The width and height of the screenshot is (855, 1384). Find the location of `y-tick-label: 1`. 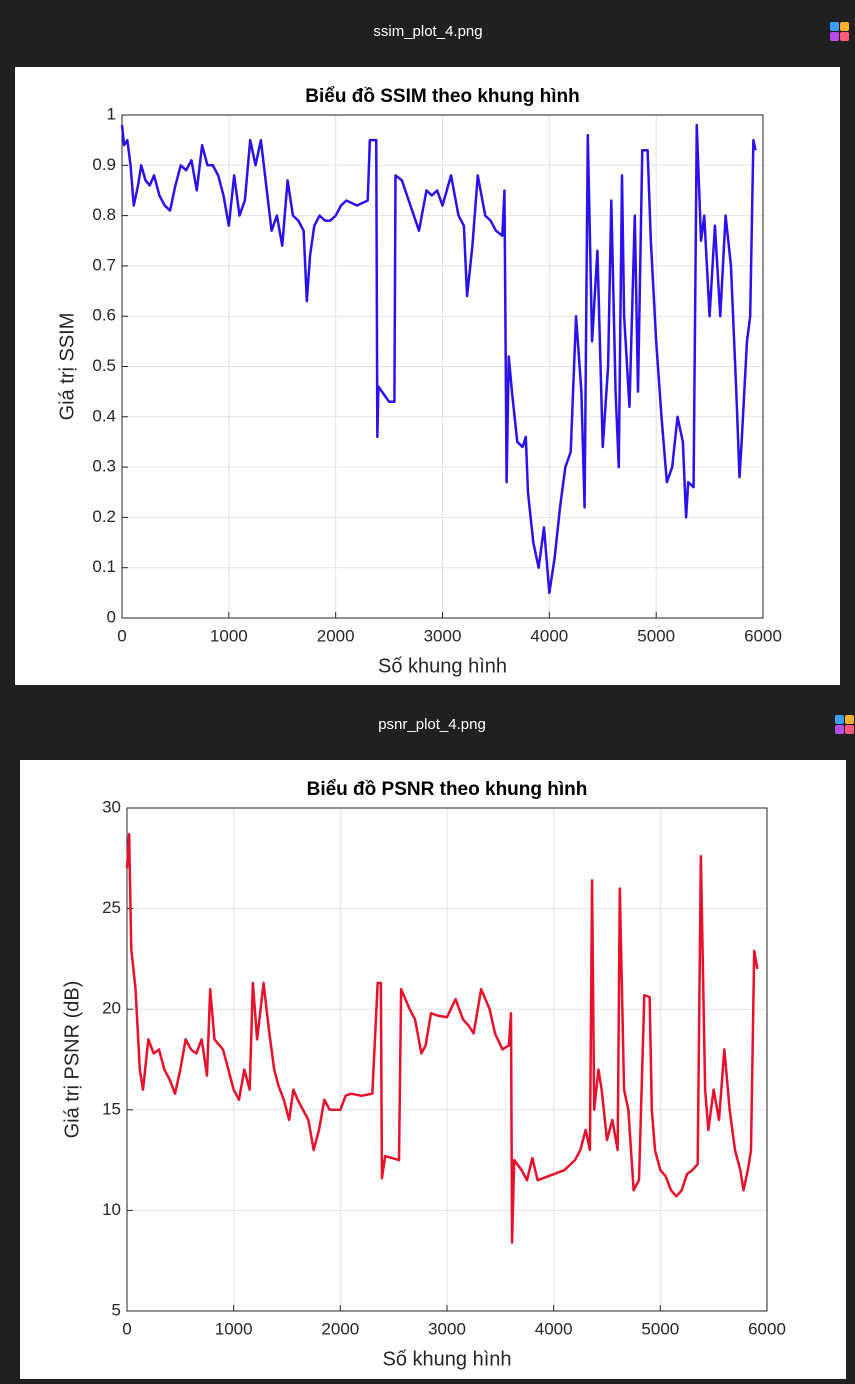

y-tick-label: 1 is located at coordinates (111, 113).